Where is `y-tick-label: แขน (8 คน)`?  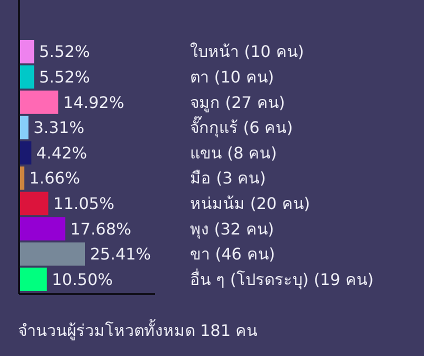
y-tick-label: แขน (8 คน) is located at coordinates (233, 152).